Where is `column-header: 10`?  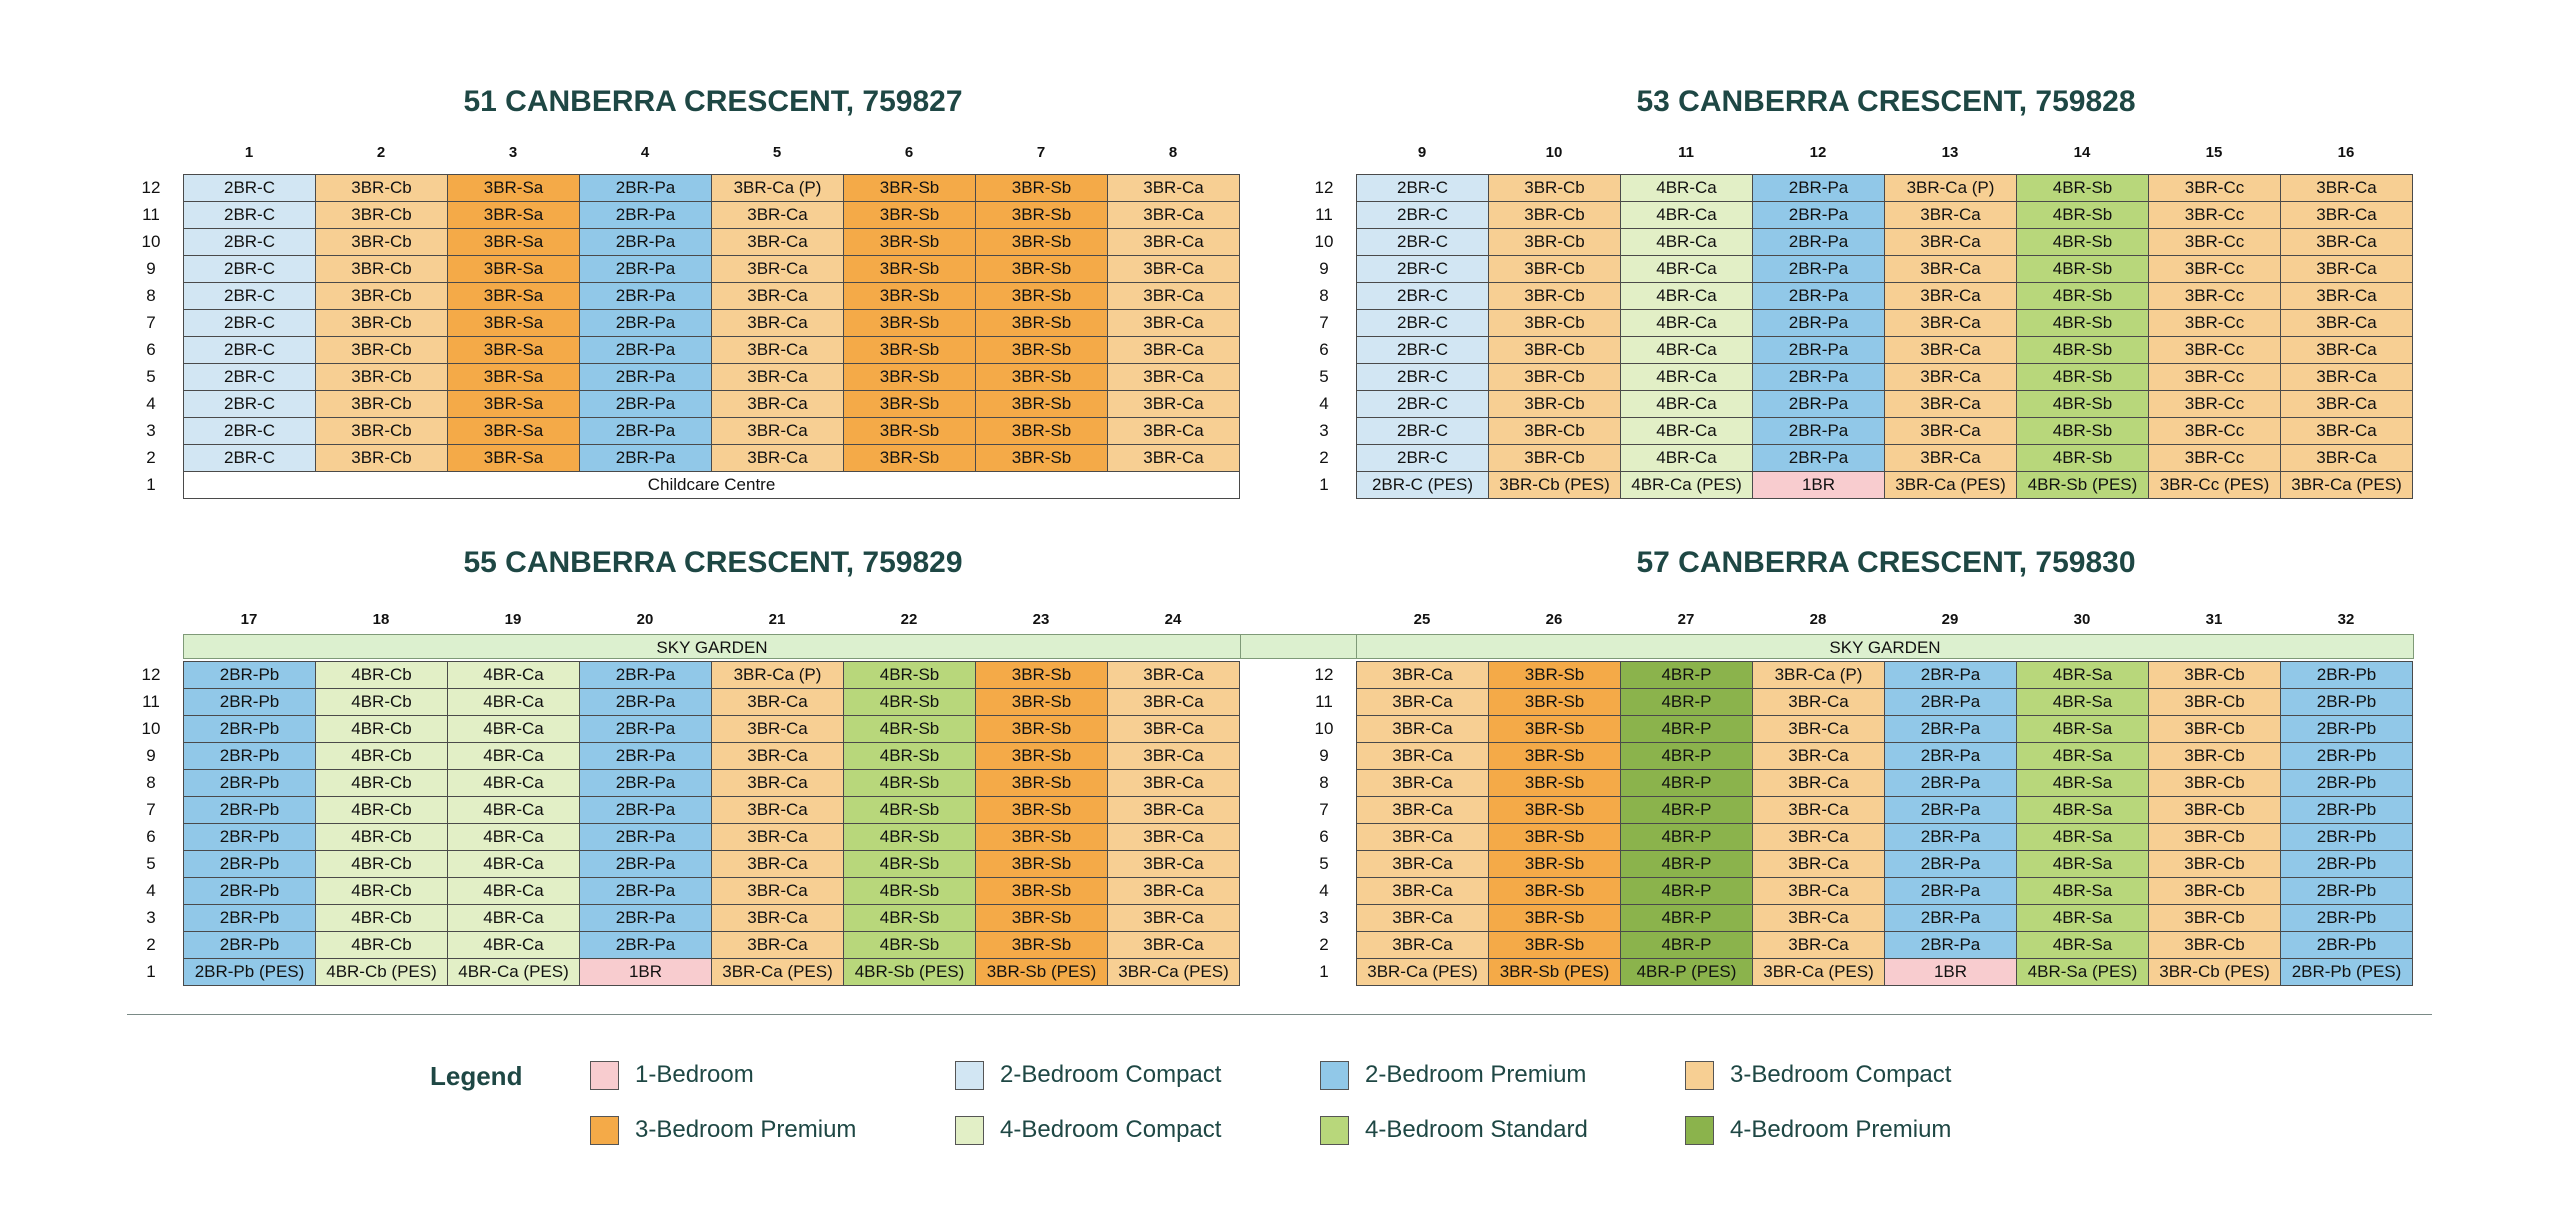 column-header: 10 is located at coordinates (1554, 152).